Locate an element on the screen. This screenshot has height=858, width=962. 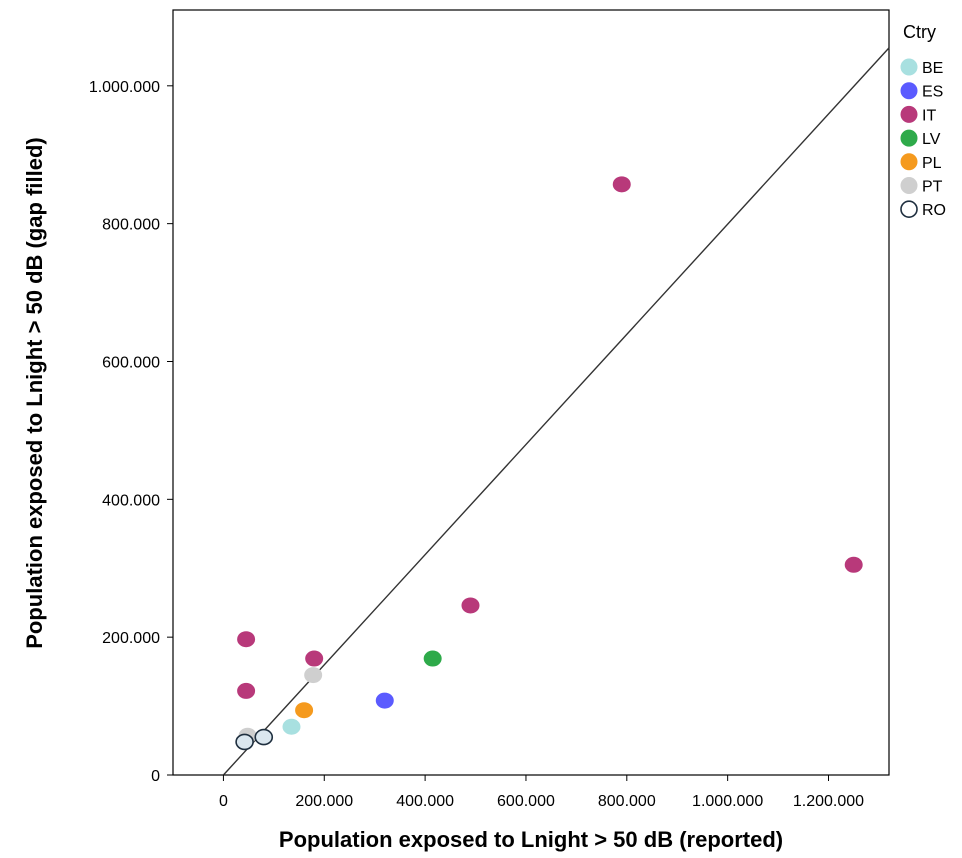
legend-label-pl: PL is located at coordinates (932, 163).